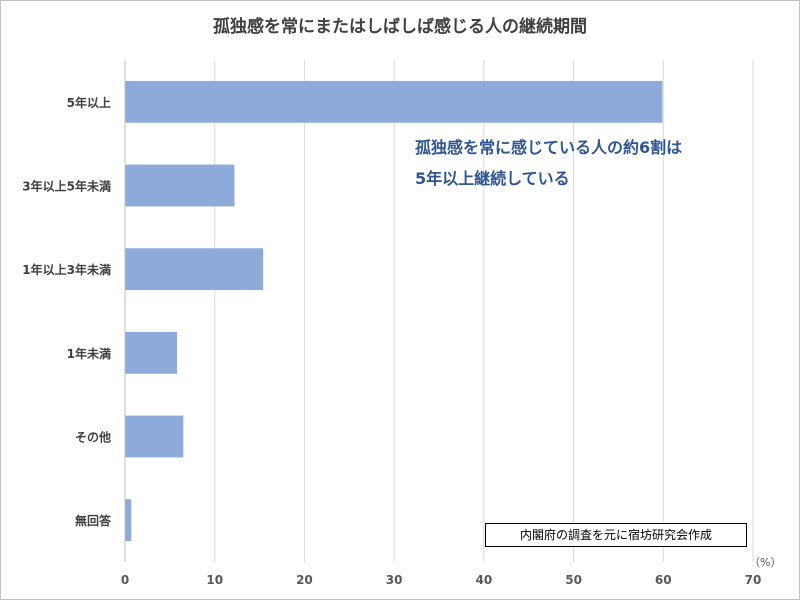 This screenshot has height=600, width=800. What do you see at coordinates (214, 580) in the screenshot?
I see `x-tick-label: 10` at bounding box center [214, 580].